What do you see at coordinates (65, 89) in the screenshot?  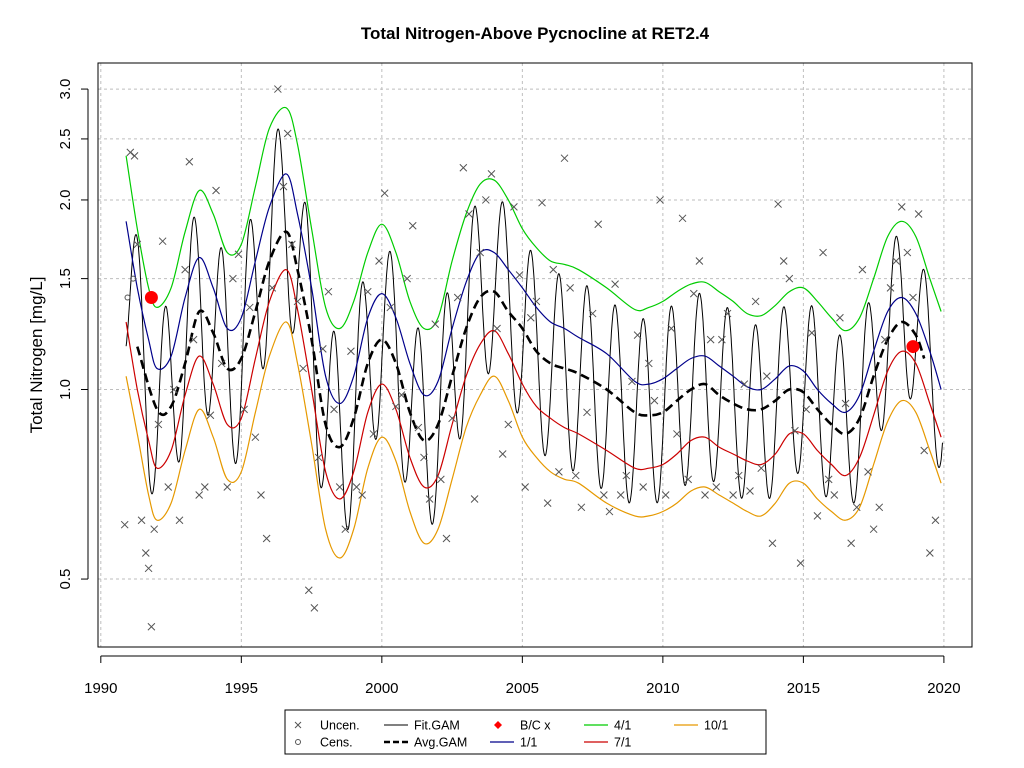 I see `y-tick-label: 3.0` at bounding box center [65, 89].